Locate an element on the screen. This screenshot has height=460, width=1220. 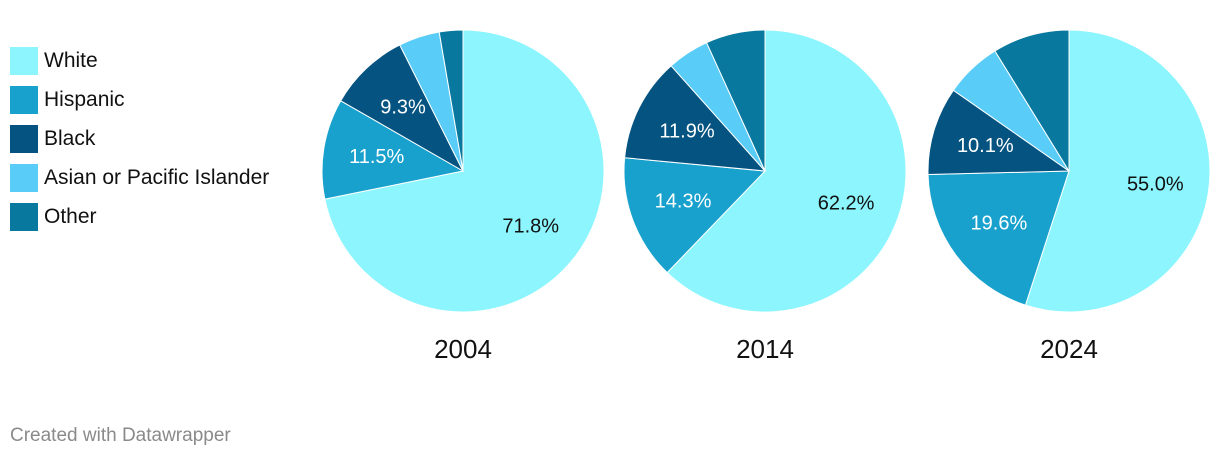
legend-label: Asian or Pacific Islander is located at coordinates (157, 177).